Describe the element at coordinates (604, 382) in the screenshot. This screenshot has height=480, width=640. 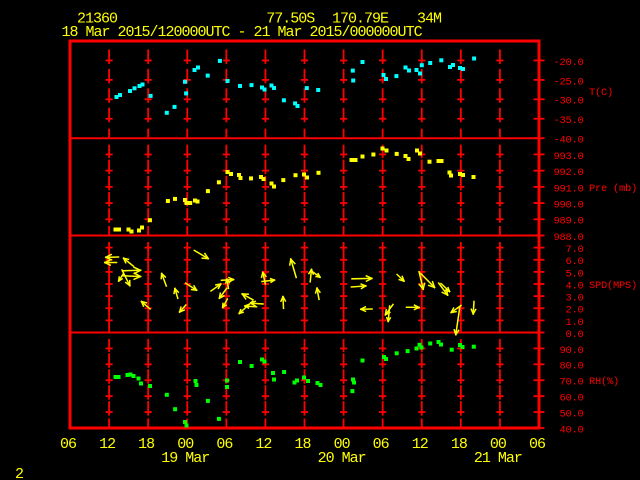
I see `svg-text: RH(%)` at that location.